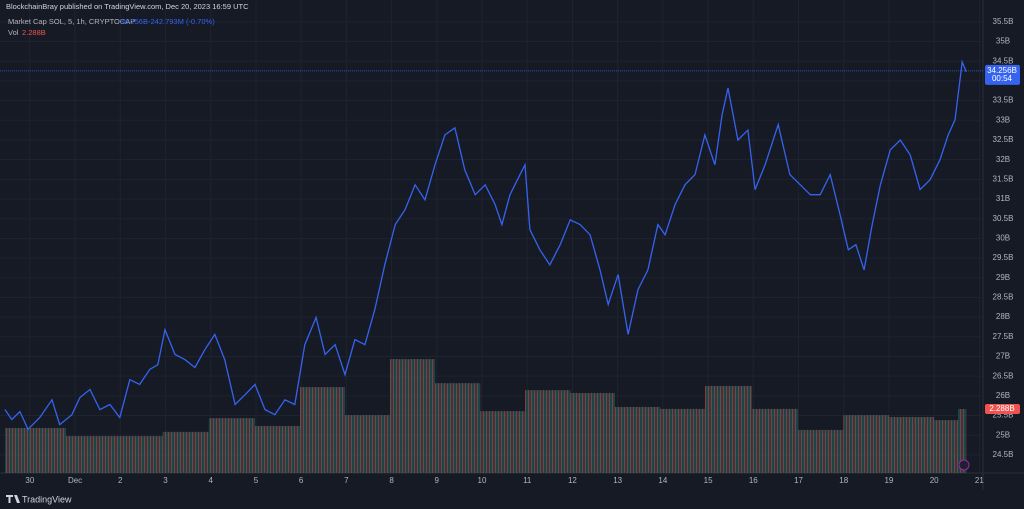 The image size is (1024, 509). What do you see at coordinates (120, 480) in the screenshot?
I see `x-tick-label: 2` at bounding box center [120, 480].